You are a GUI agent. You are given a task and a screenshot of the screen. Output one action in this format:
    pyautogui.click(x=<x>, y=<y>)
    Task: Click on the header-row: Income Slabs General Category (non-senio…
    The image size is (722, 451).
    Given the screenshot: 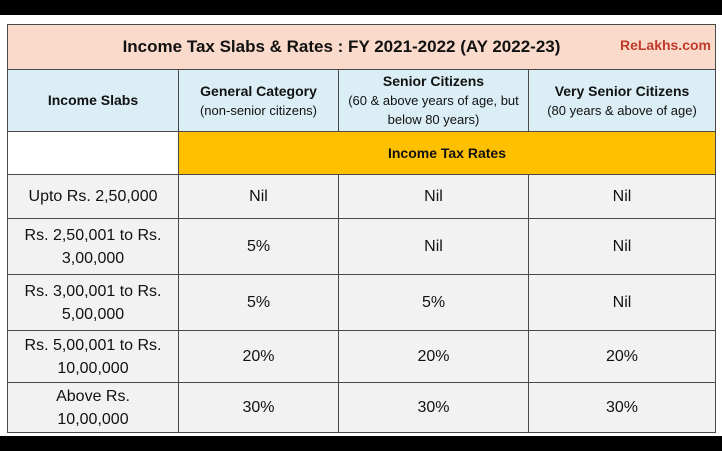 What is the action you would take?
    pyautogui.click(x=361, y=100)
    